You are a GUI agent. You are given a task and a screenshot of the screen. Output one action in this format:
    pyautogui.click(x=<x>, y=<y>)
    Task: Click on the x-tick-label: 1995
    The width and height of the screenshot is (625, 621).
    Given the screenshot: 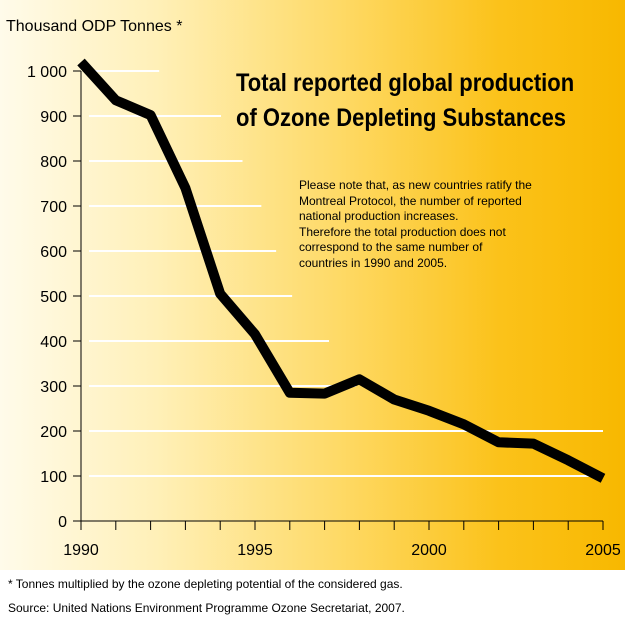 What is the action you would take?
    pyautogui.click(x=255, y=550)
    